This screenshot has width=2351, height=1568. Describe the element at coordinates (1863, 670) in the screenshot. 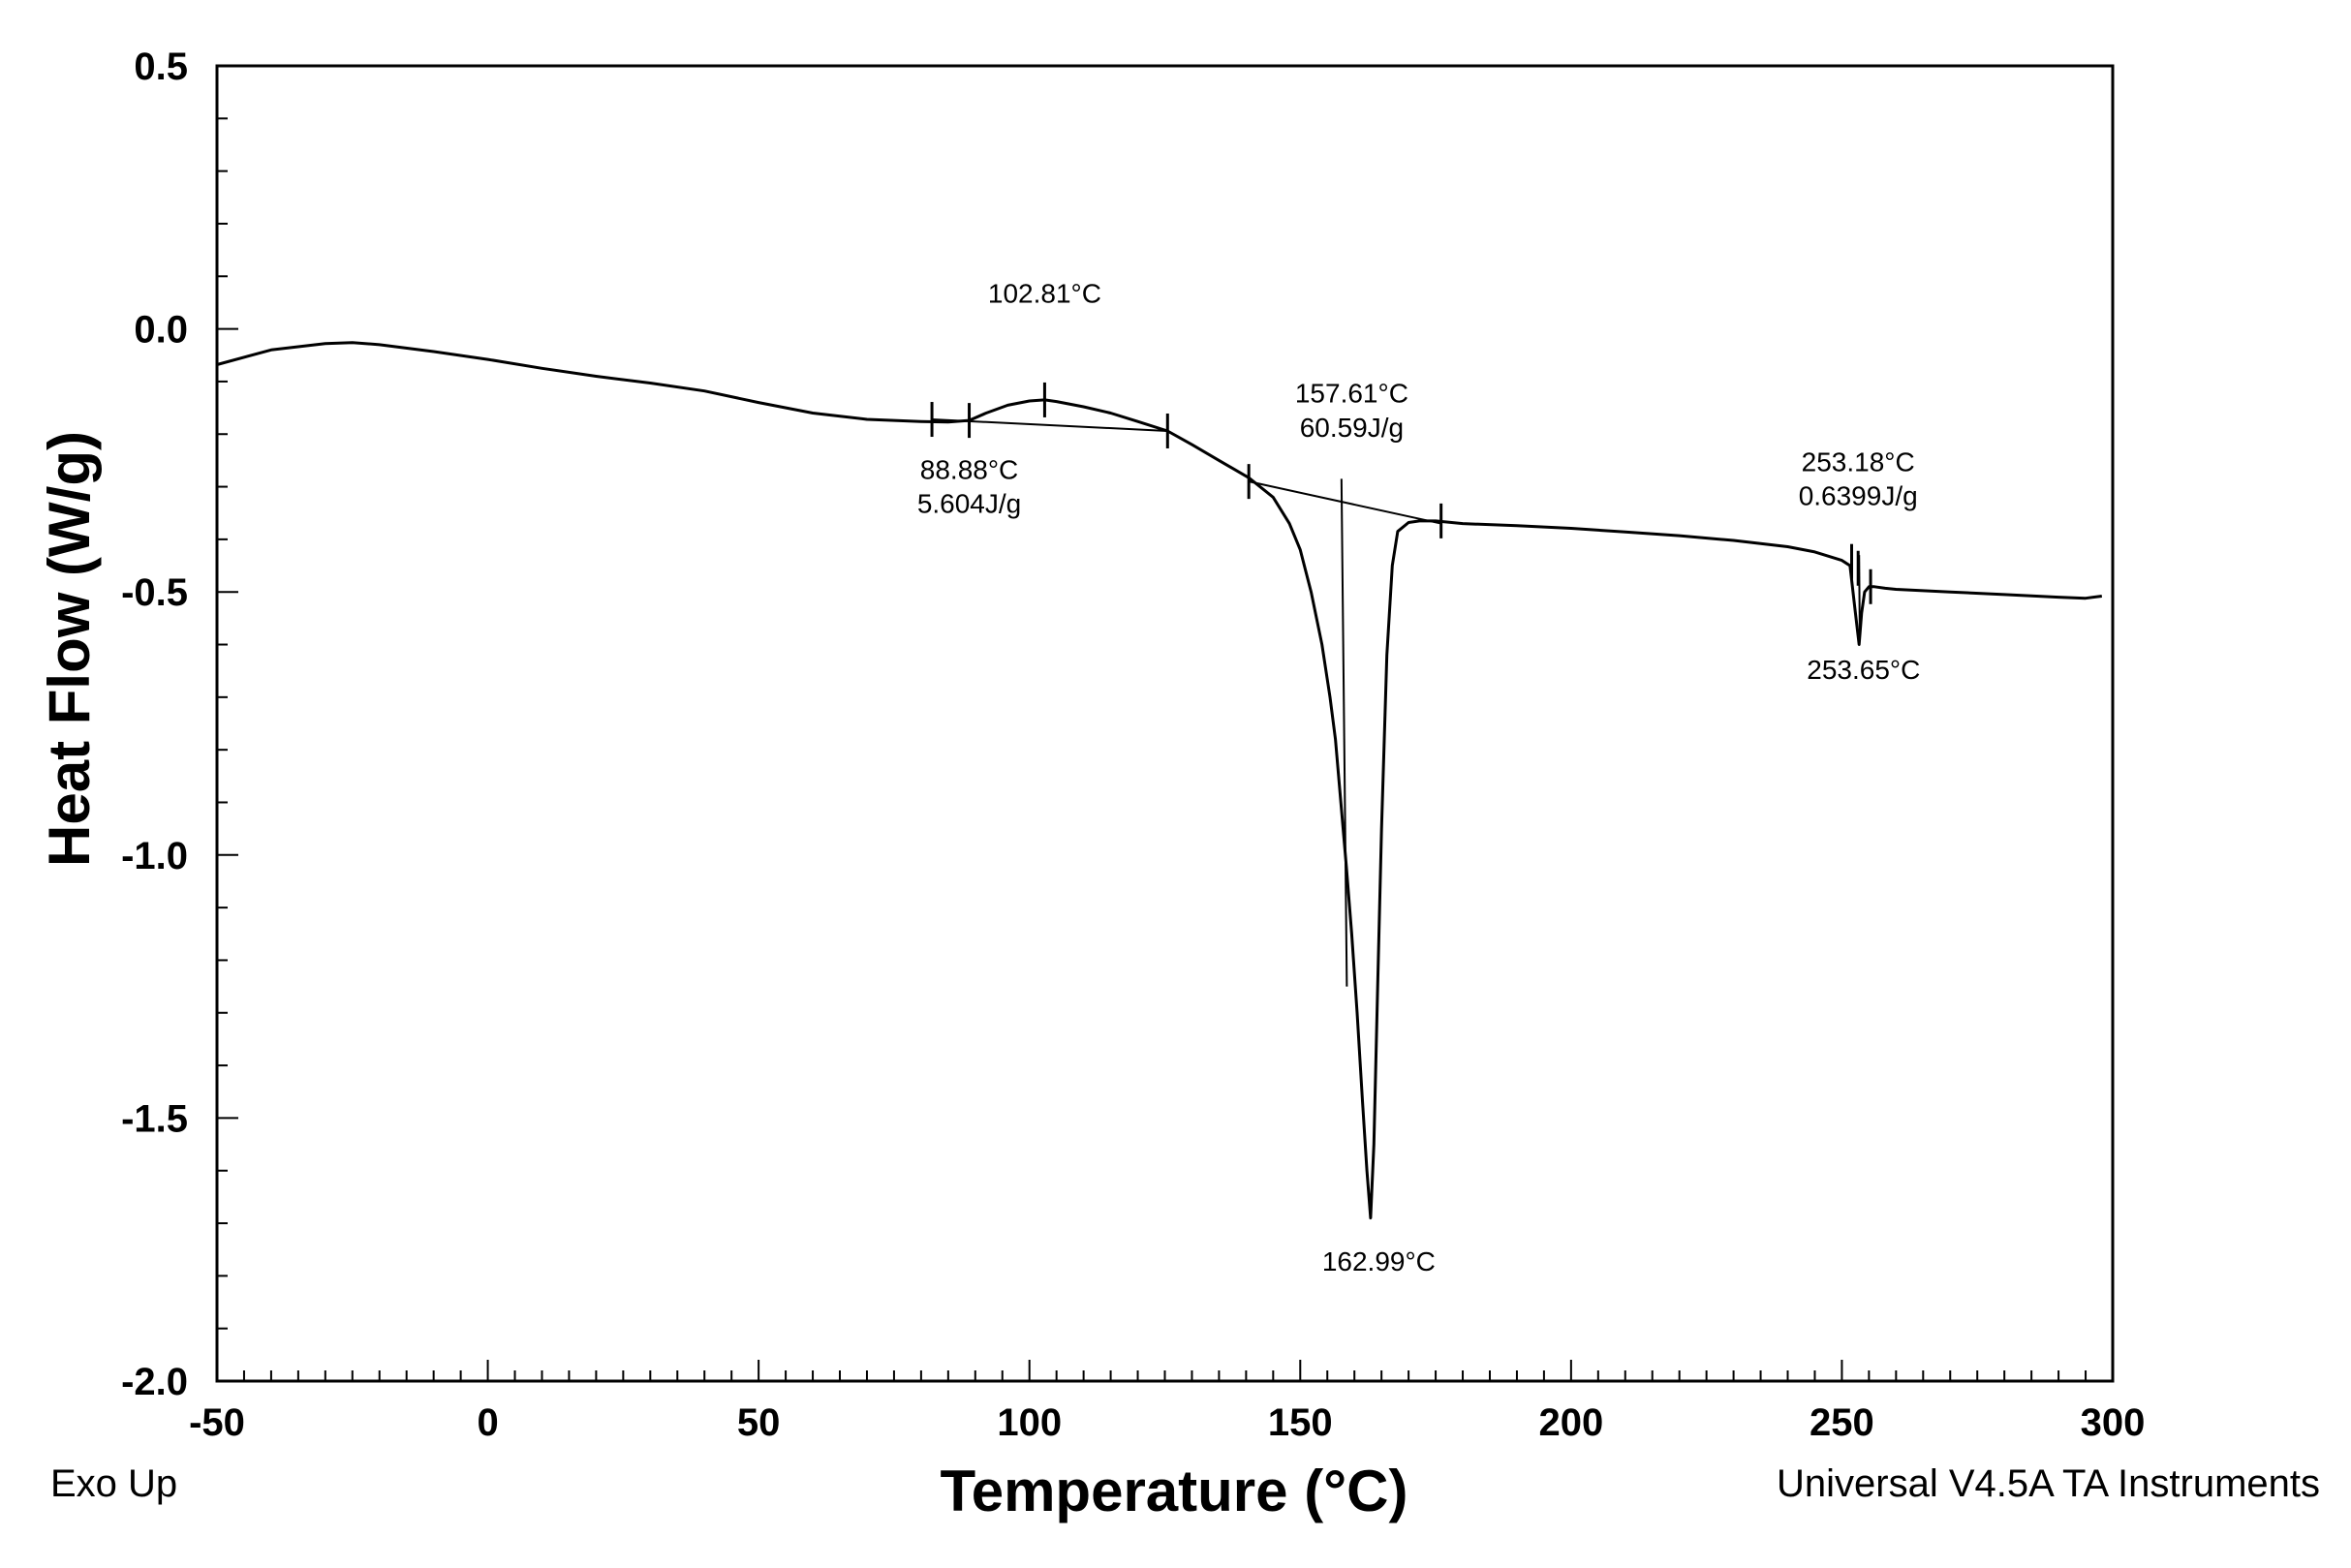

I see `peak-annotation: 253.65°C` at that location.